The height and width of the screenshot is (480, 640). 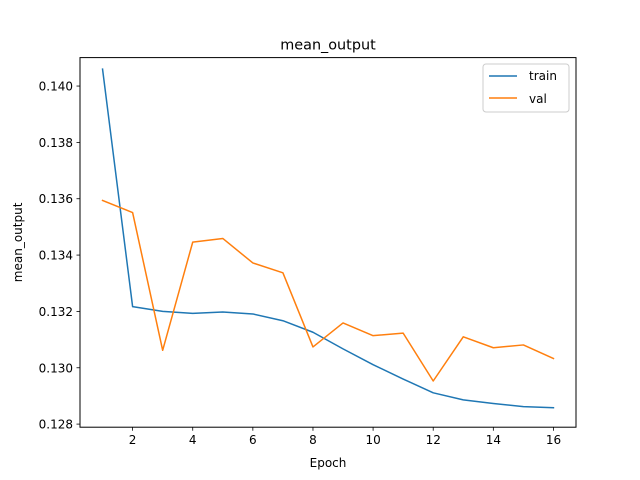 What do you see at coordinates (553, 440) in the screenshot?
I see `x-tick-label: 16` at bounding box center [553, 440].